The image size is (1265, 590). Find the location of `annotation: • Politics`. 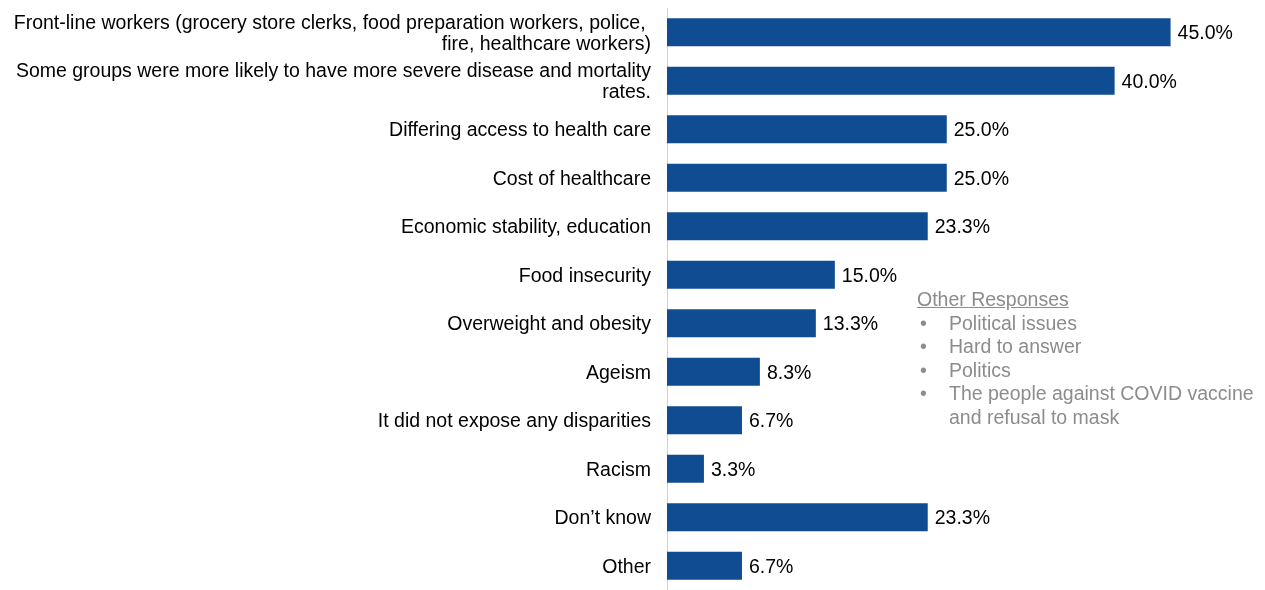

annotation: • Politics is located at coordinates (966, 370).